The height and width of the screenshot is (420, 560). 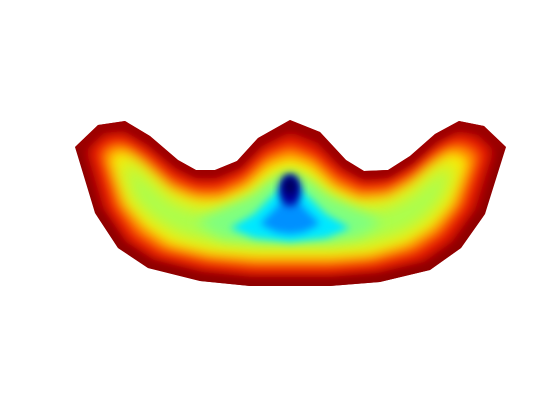 I want to click on light-blue-core, so click(x=290, y=212).